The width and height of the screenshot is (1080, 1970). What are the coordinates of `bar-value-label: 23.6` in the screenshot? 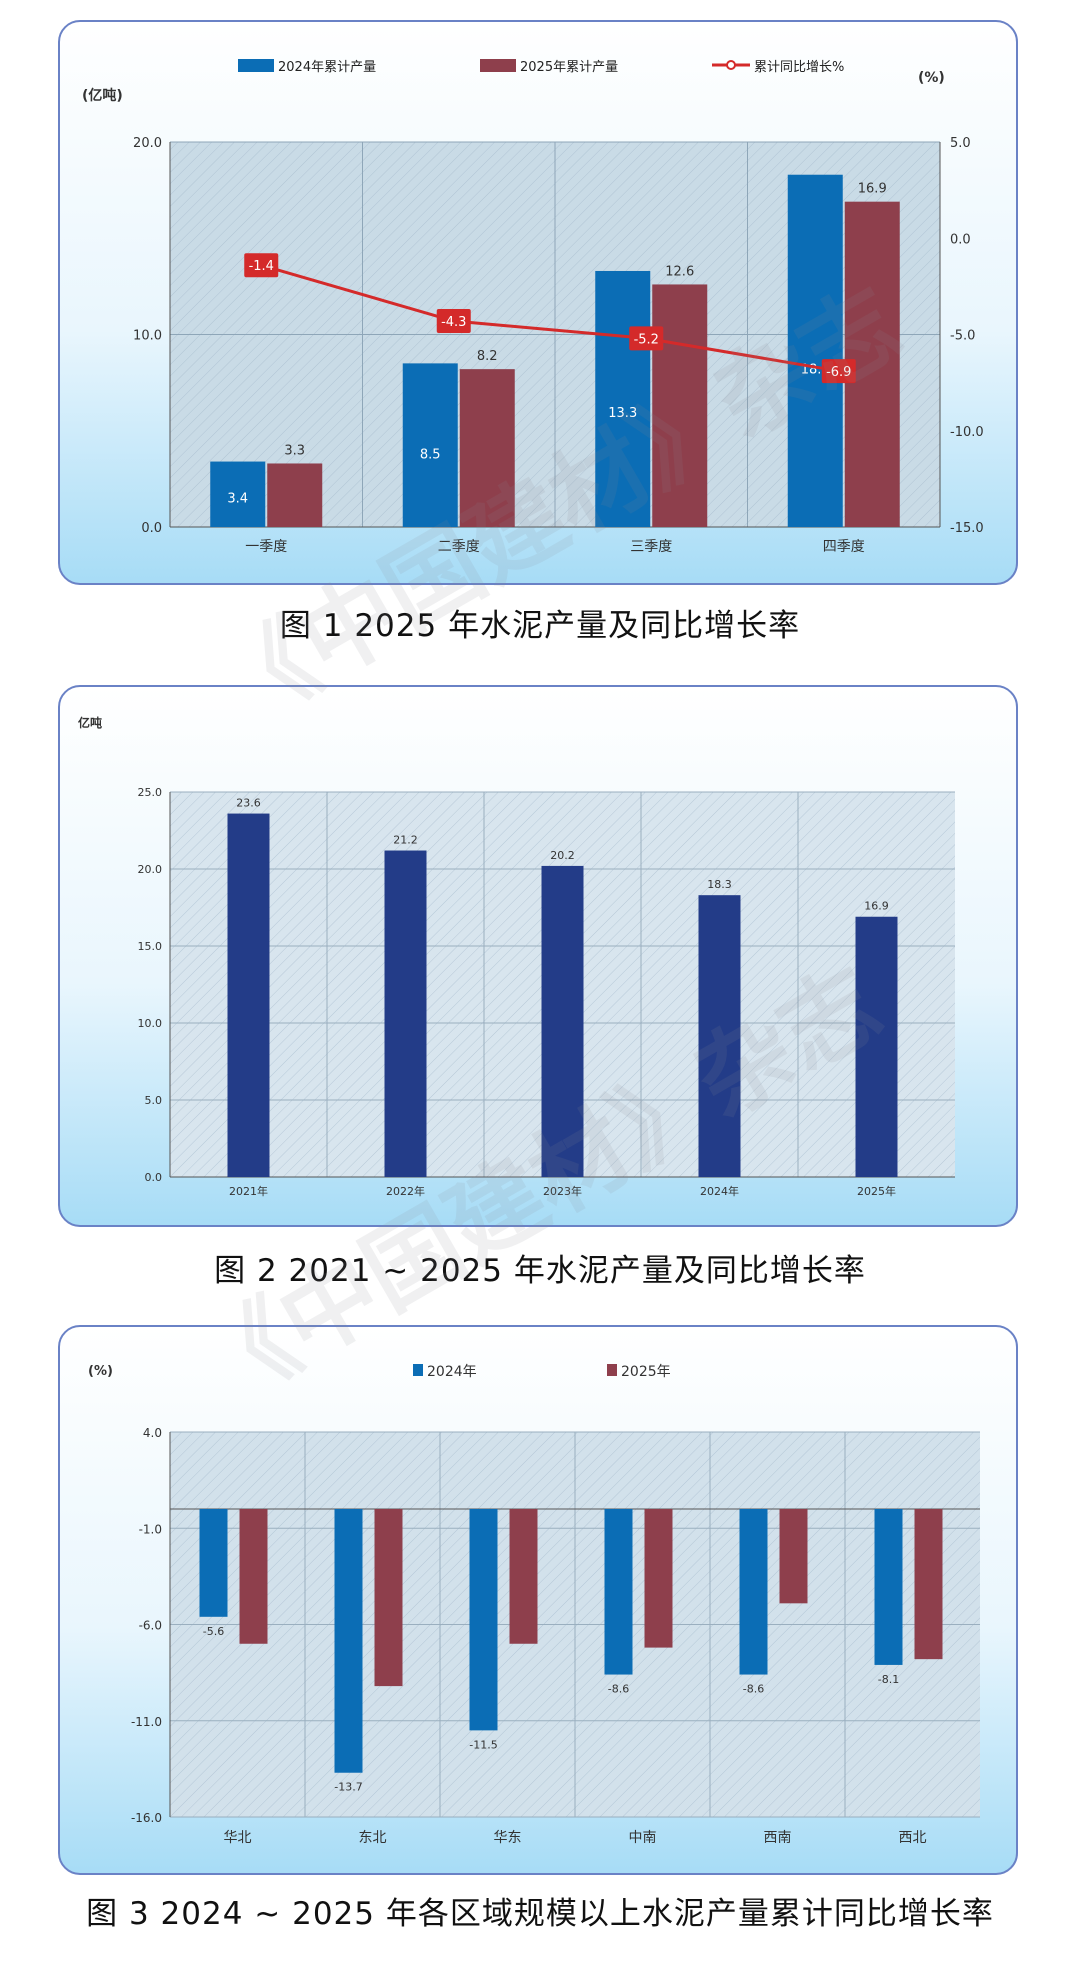 It's located at (248, 803).